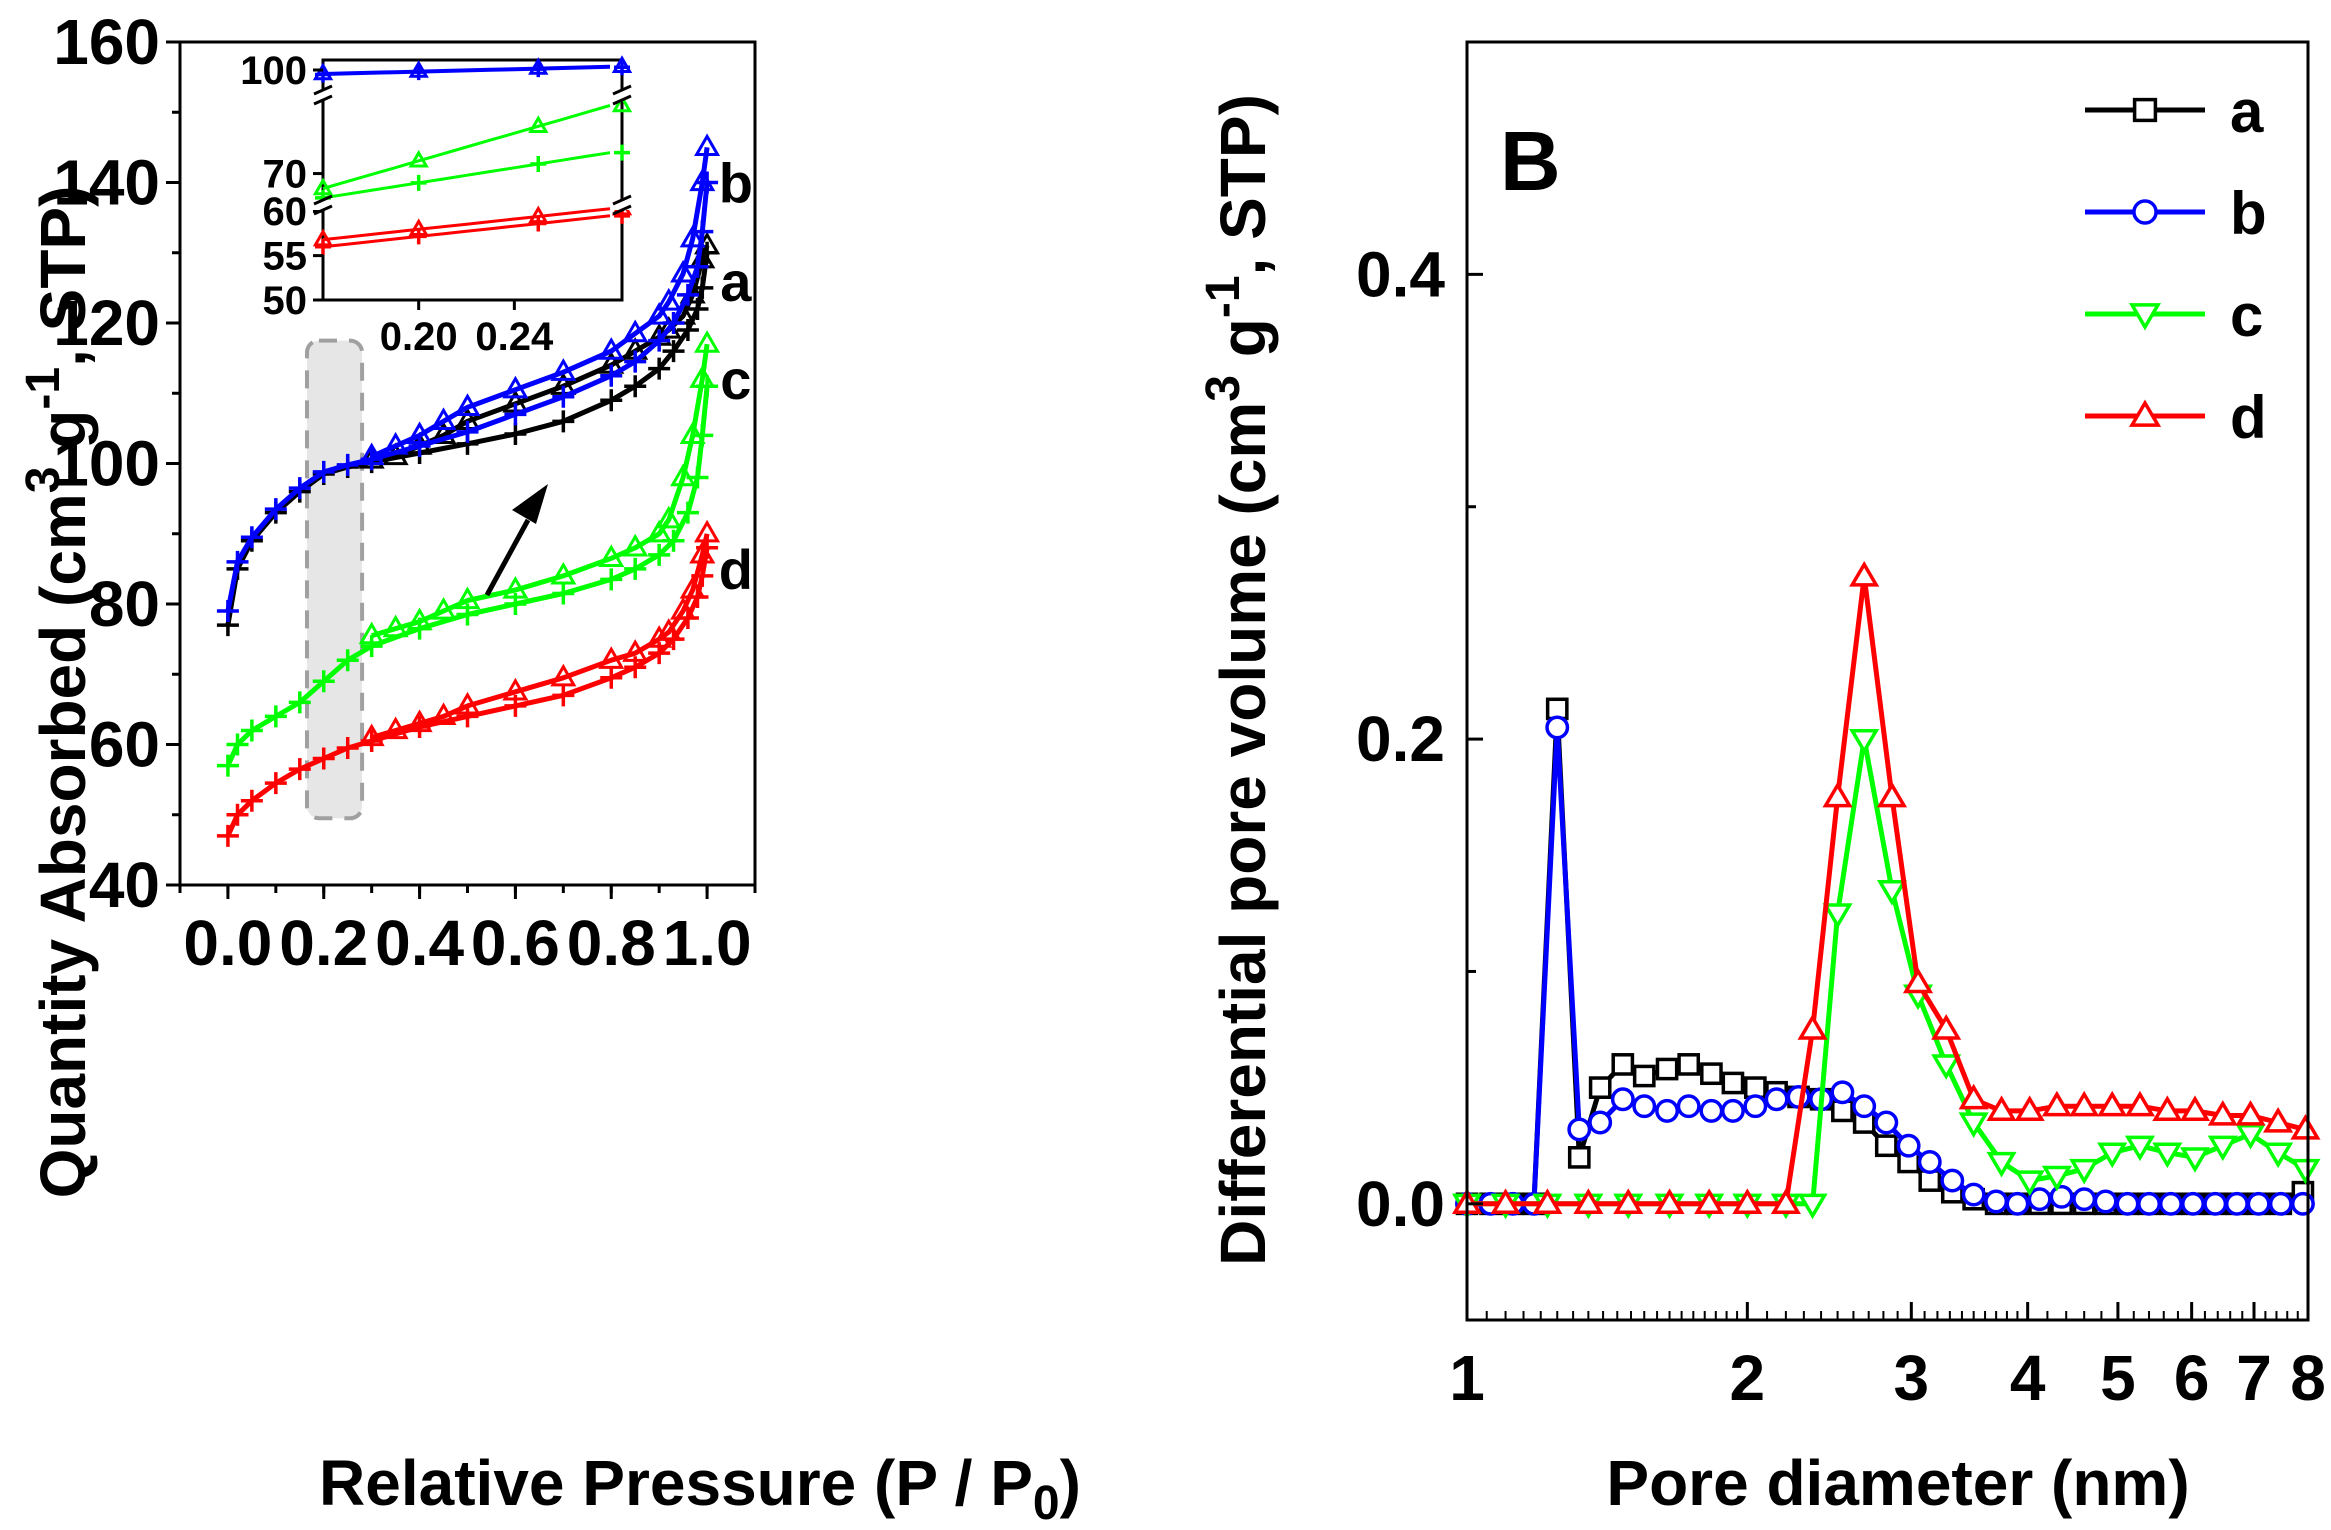  I want to click on inset-y-tick-label: 70, so click(285, 175).